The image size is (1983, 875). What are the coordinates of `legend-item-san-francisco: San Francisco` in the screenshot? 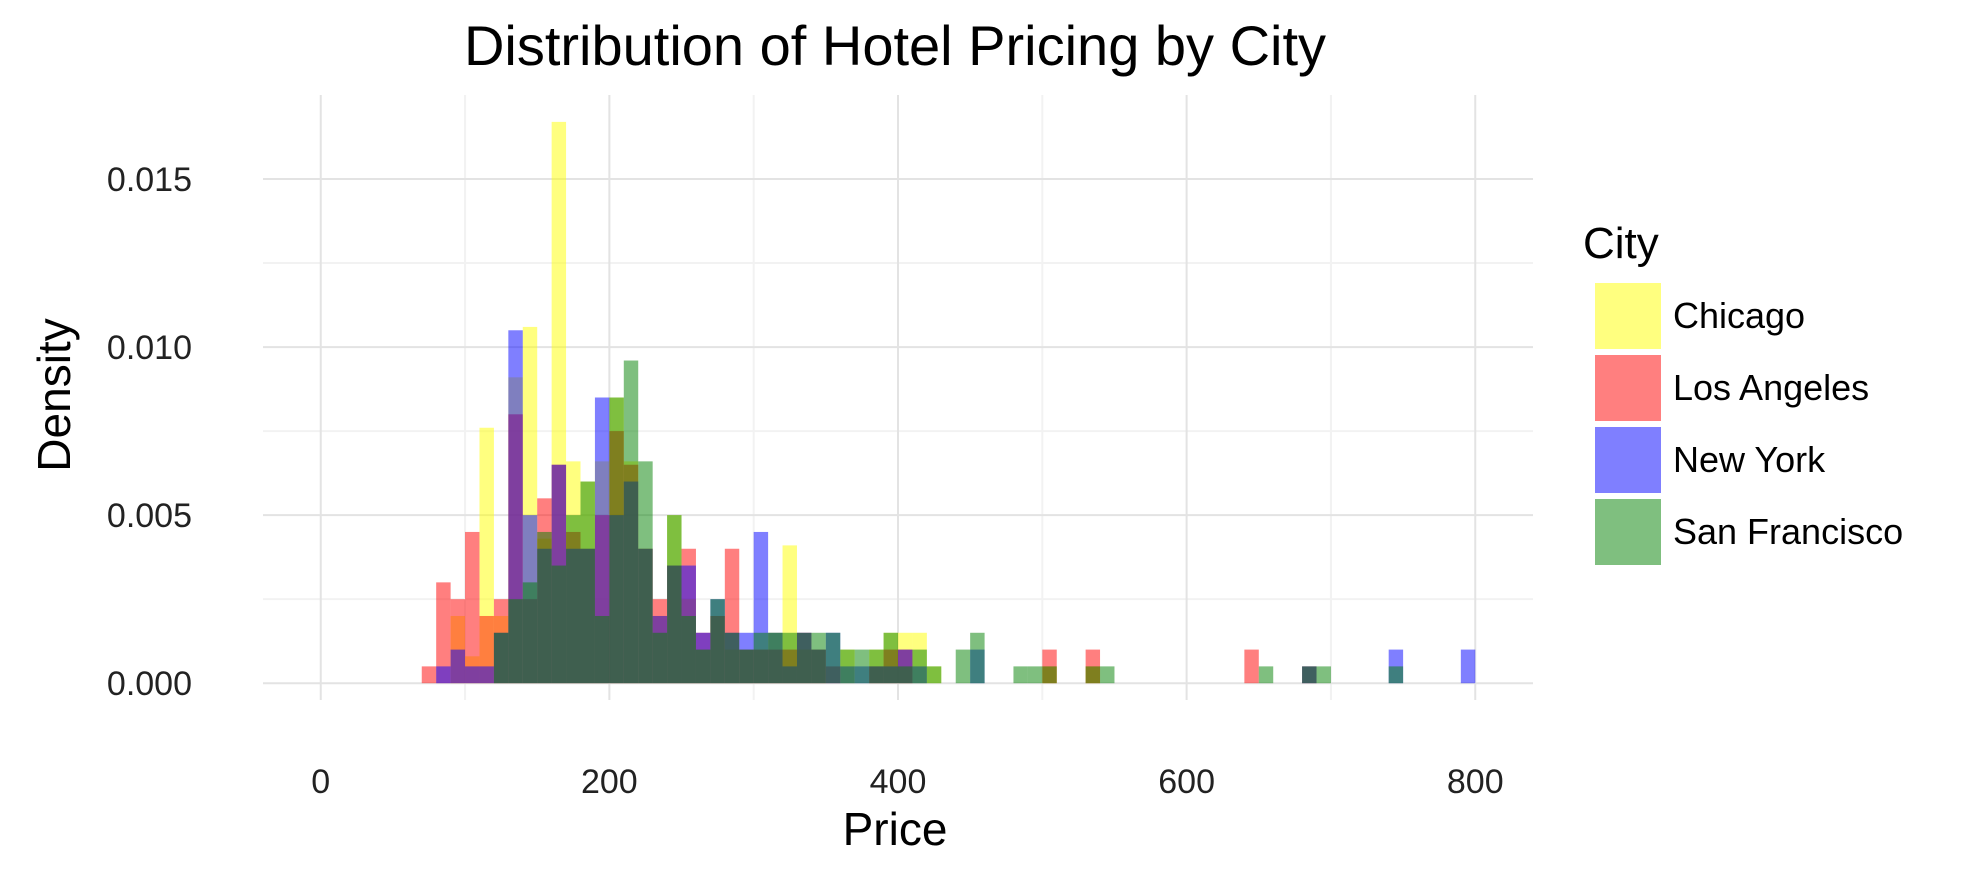 It's located at (1749, 532).